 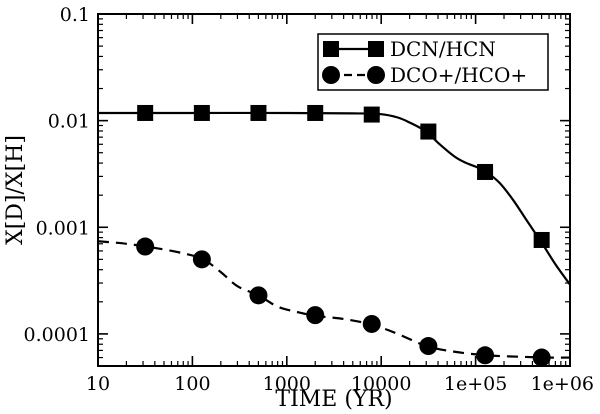 What do you see at coordinates (287, 384) in the screenshot?
I see `x-tick-label: 1000` at bounding box center [287, 384].